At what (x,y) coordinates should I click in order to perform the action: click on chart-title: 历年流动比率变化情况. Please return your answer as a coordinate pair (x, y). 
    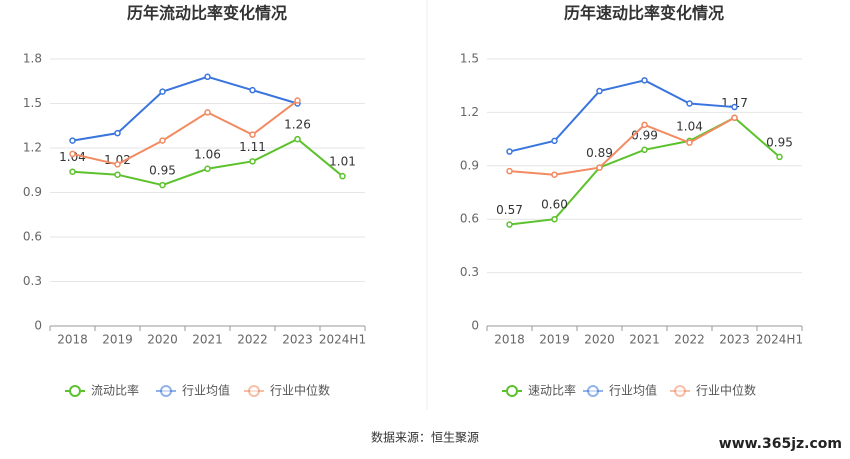
    Looking at the image, I should click on (207, 13).